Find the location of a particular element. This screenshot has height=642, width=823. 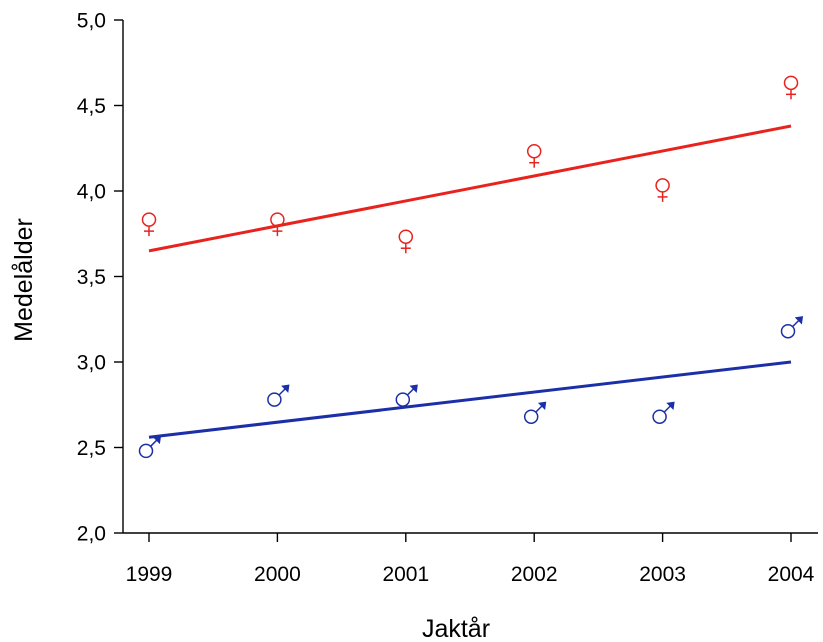

male-trendline is located at coordinates (470, 399).